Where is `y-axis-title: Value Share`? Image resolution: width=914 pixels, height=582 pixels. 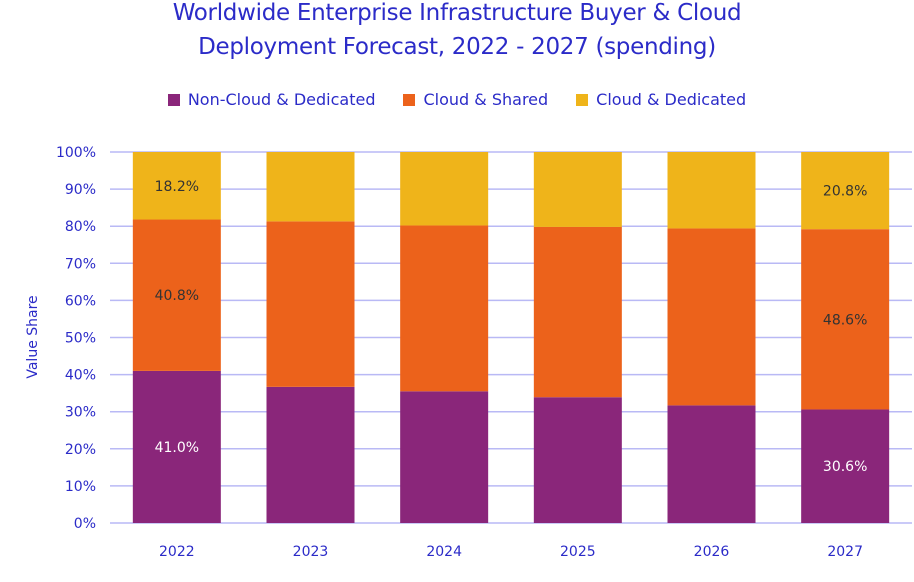
y-axis-title: Value Share is located at coordinates (33, 336).